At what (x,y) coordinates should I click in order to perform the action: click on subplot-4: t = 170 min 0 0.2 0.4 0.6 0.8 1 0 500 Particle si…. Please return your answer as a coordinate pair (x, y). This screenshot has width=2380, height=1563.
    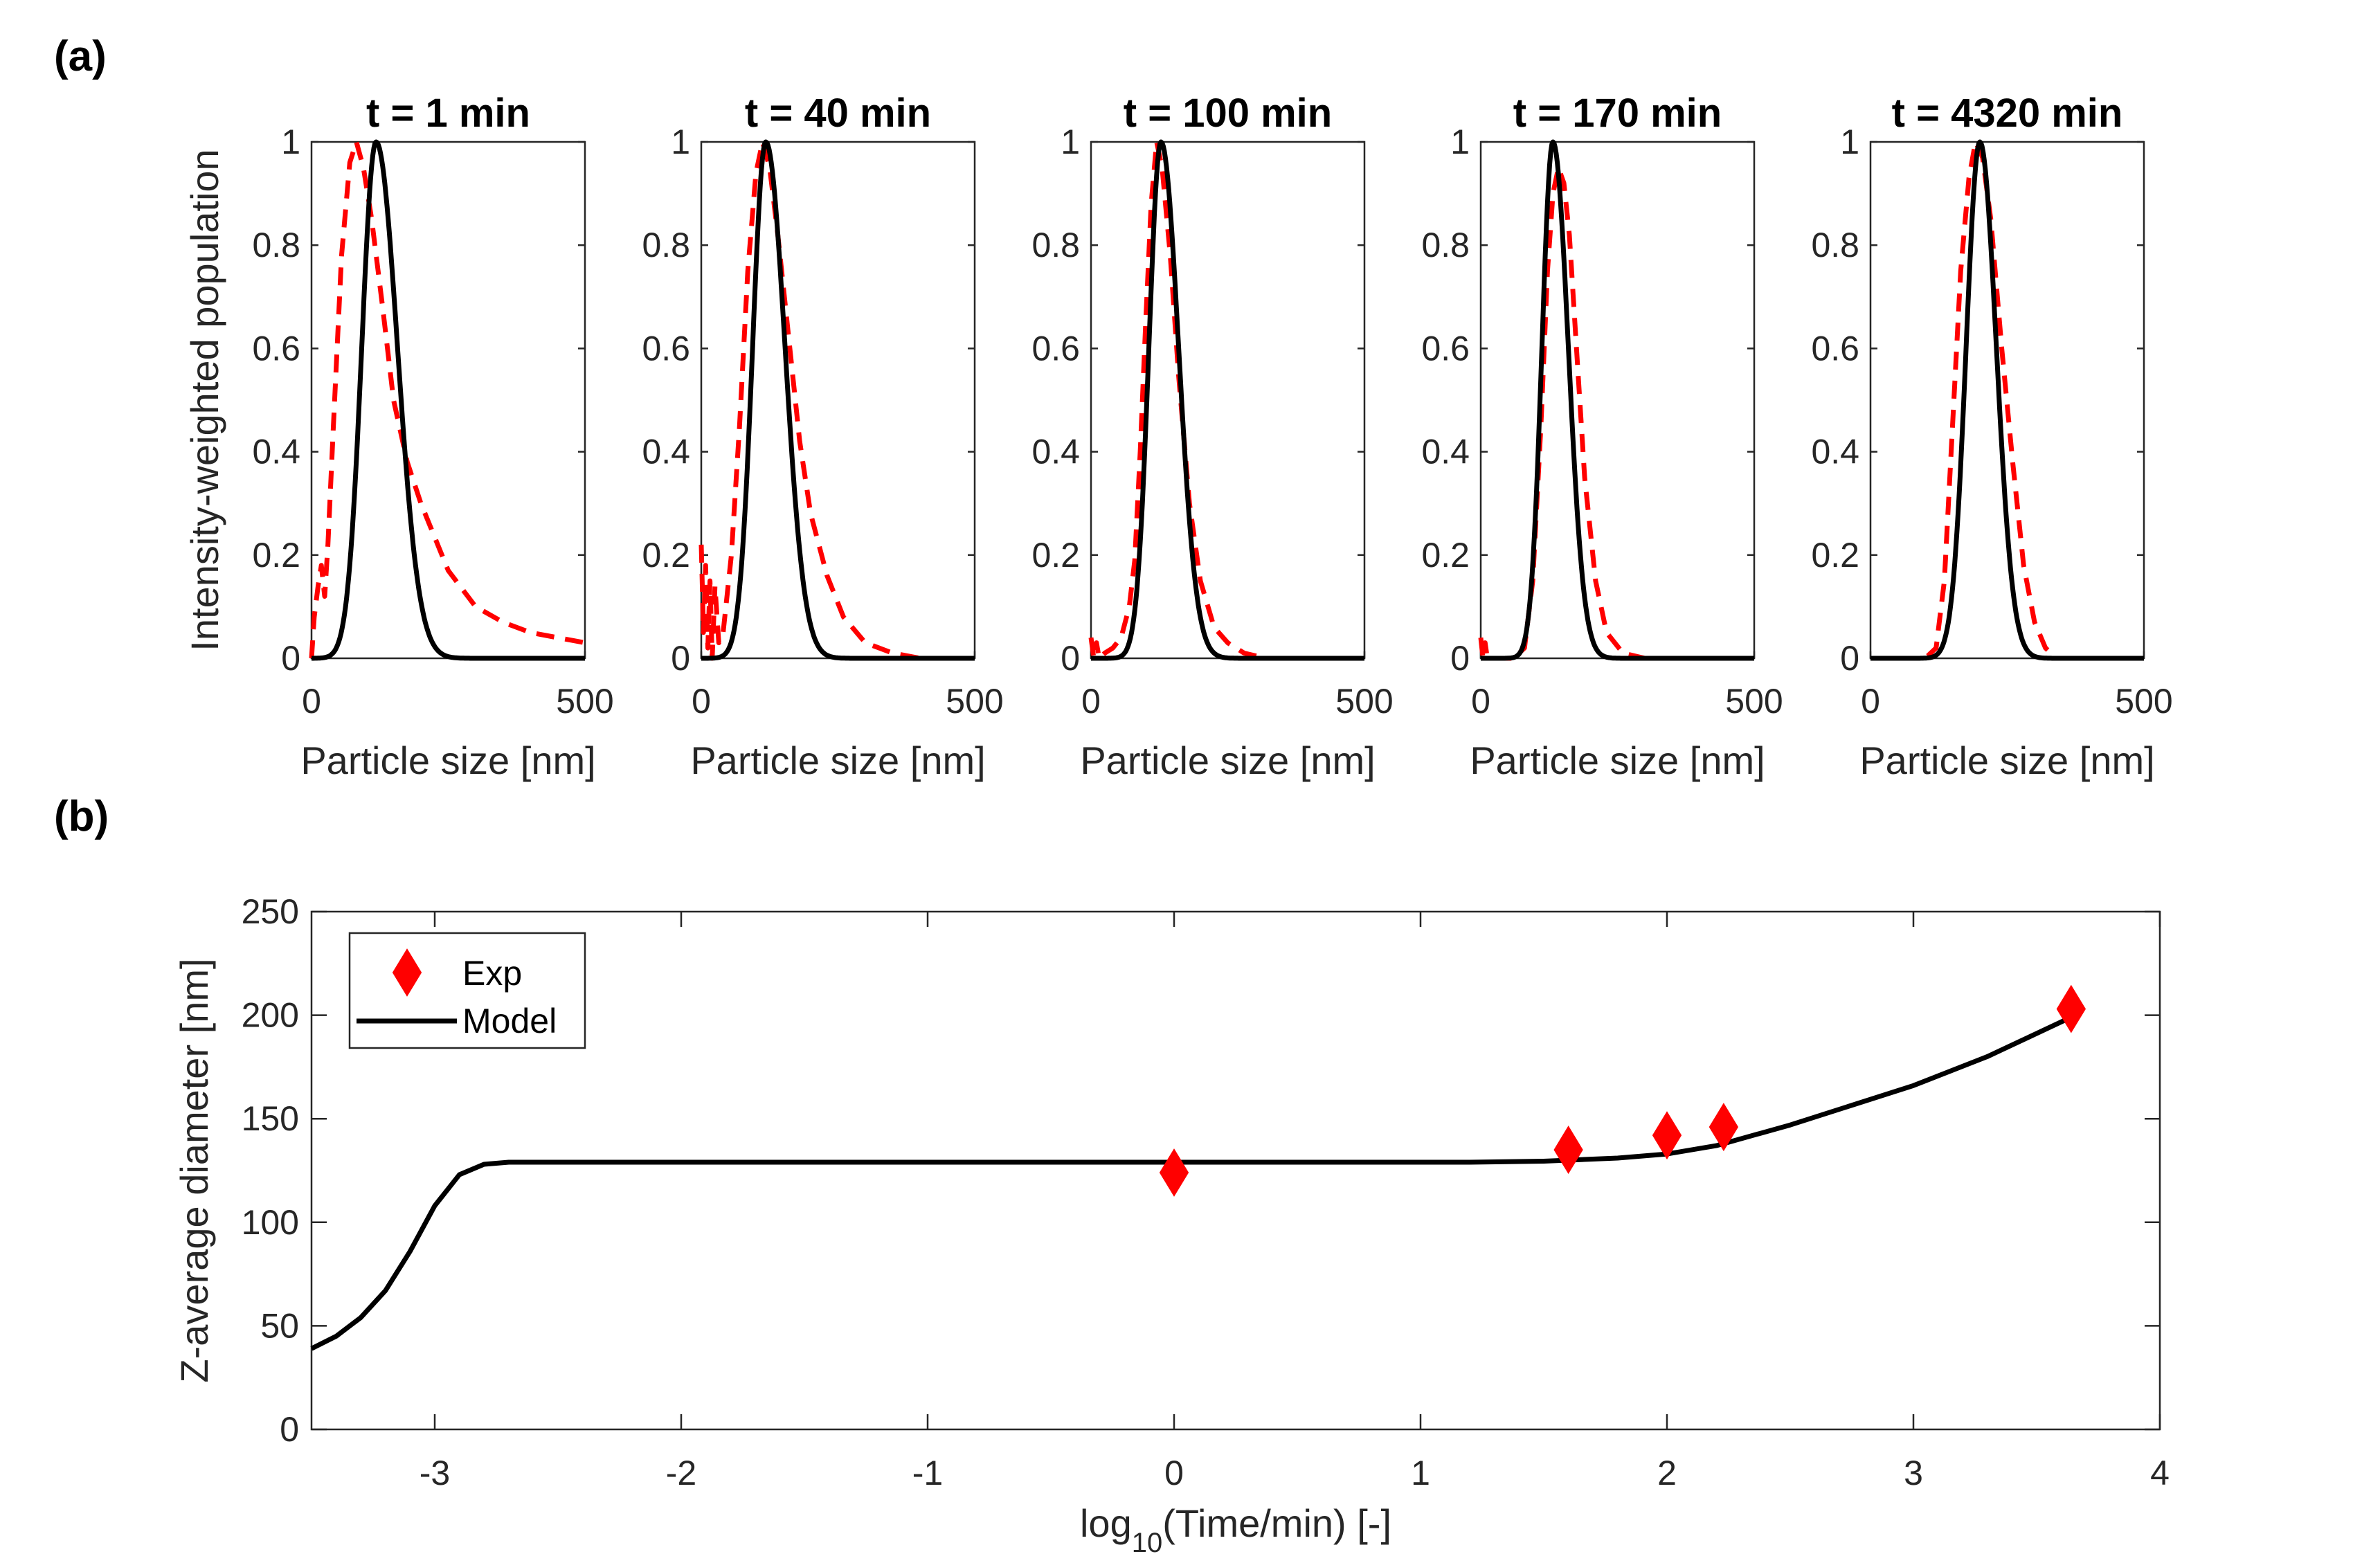
    Looking at the image, I should click on (1602, 436).